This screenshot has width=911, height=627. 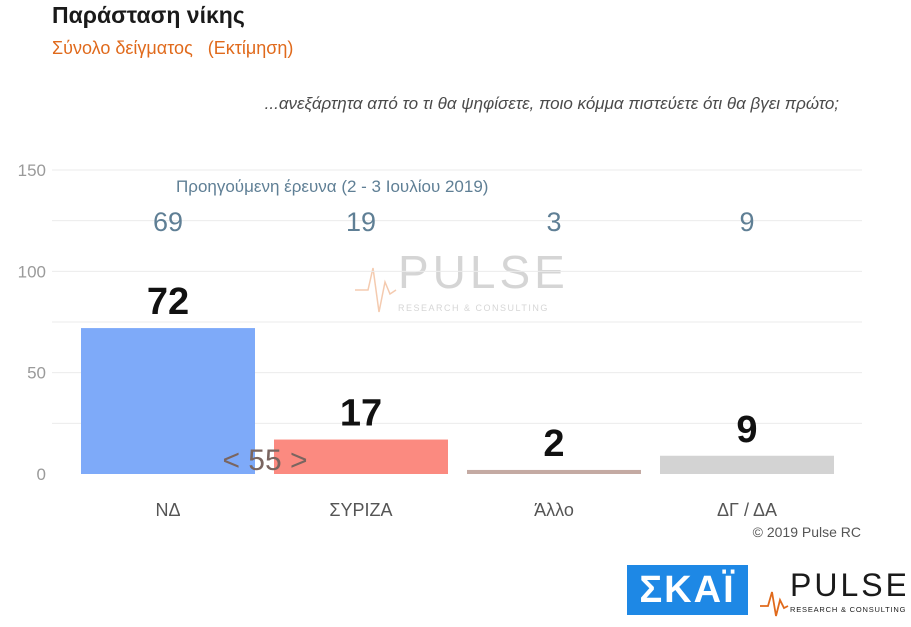 I want to click on bar-value-label: 72, so click(x=168, y=302).